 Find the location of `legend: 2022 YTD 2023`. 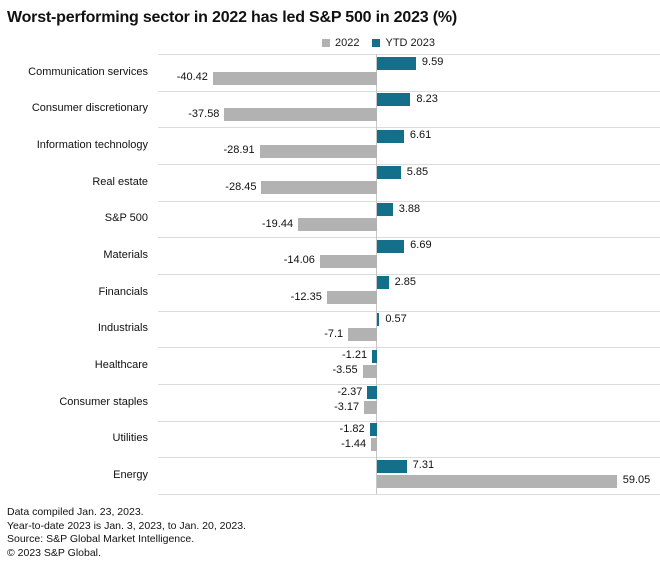

legend: 2022 YTD 2023 is located at coordinates (378, 43).